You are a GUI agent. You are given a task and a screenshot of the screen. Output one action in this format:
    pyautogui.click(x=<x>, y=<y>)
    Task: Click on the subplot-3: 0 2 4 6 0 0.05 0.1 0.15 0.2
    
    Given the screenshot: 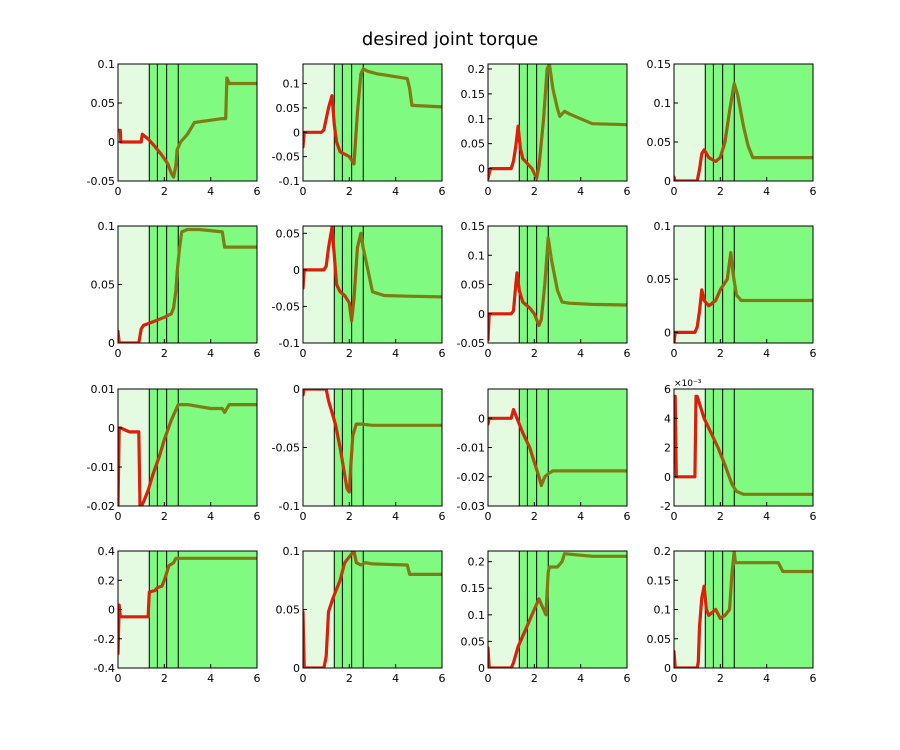 What is the action you would take?
    pyautogui.click(x=546, y=130)
    